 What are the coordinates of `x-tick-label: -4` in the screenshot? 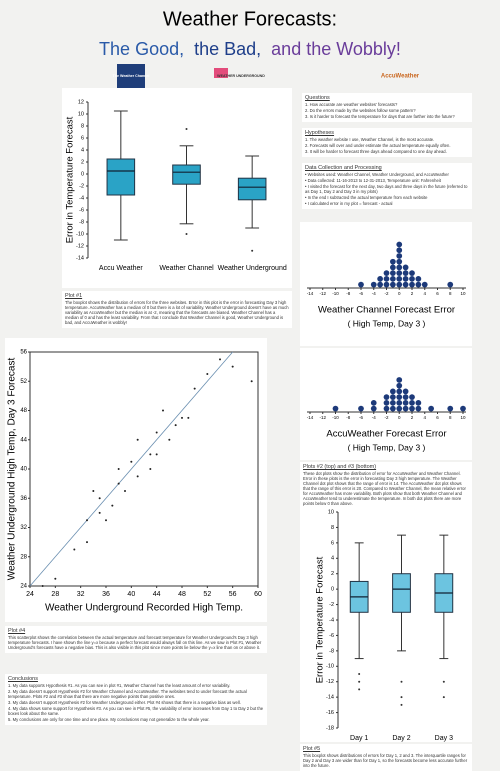 It's located at (374, 293).